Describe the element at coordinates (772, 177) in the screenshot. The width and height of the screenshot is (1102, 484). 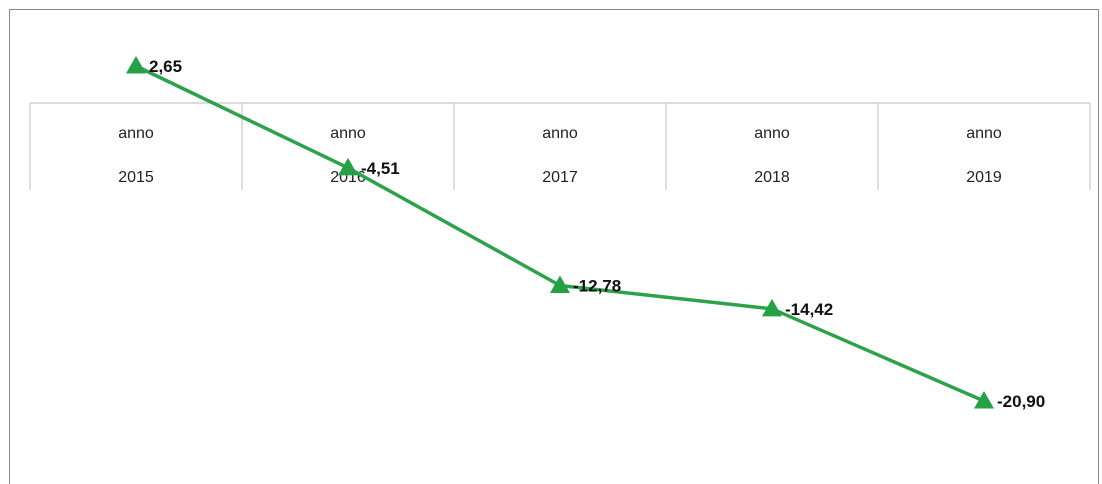
I see `category-label-line2: 2018` at that location.